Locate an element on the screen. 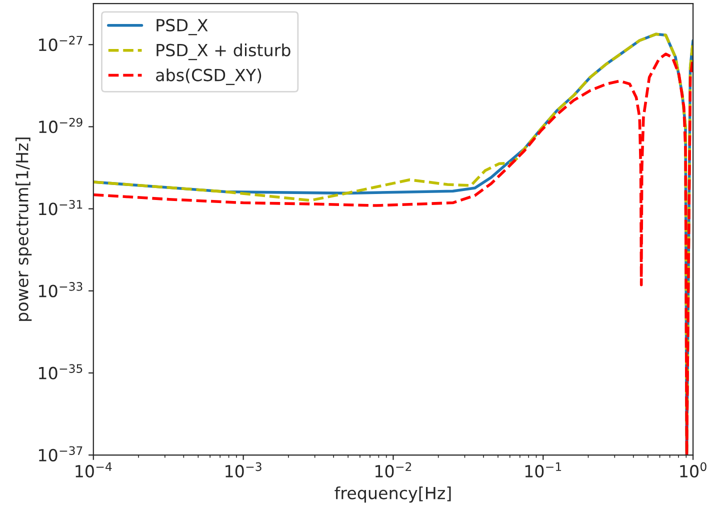 This screenshot has height=513, width=713. x-tick-label: 10$^{−2}$ is located at coordinates (393, 470).